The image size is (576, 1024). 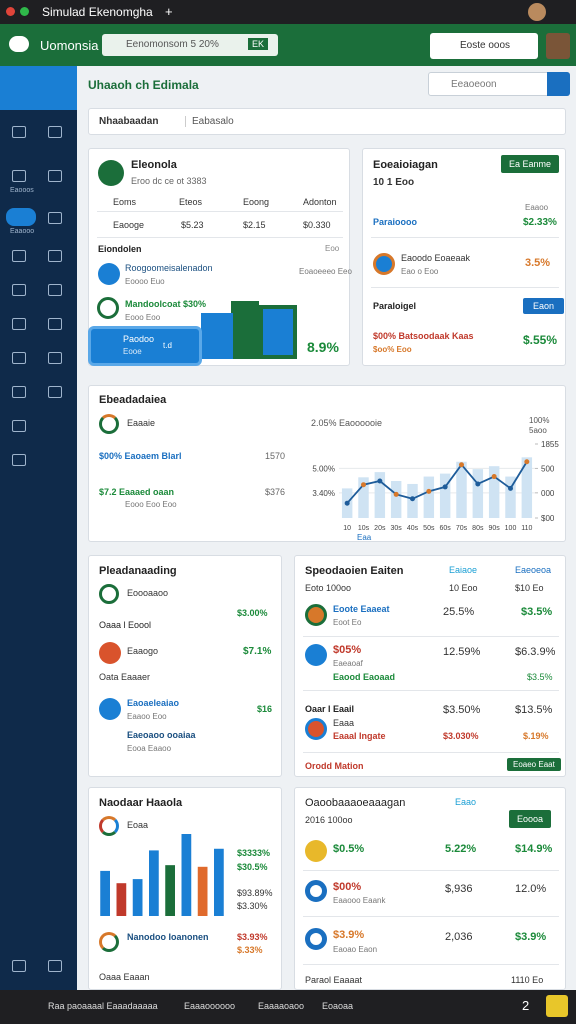 What do you see at coordinates (461, 849) in the screenshot?
I see `row-a: 5.22%` at bounding box center [461, 849].